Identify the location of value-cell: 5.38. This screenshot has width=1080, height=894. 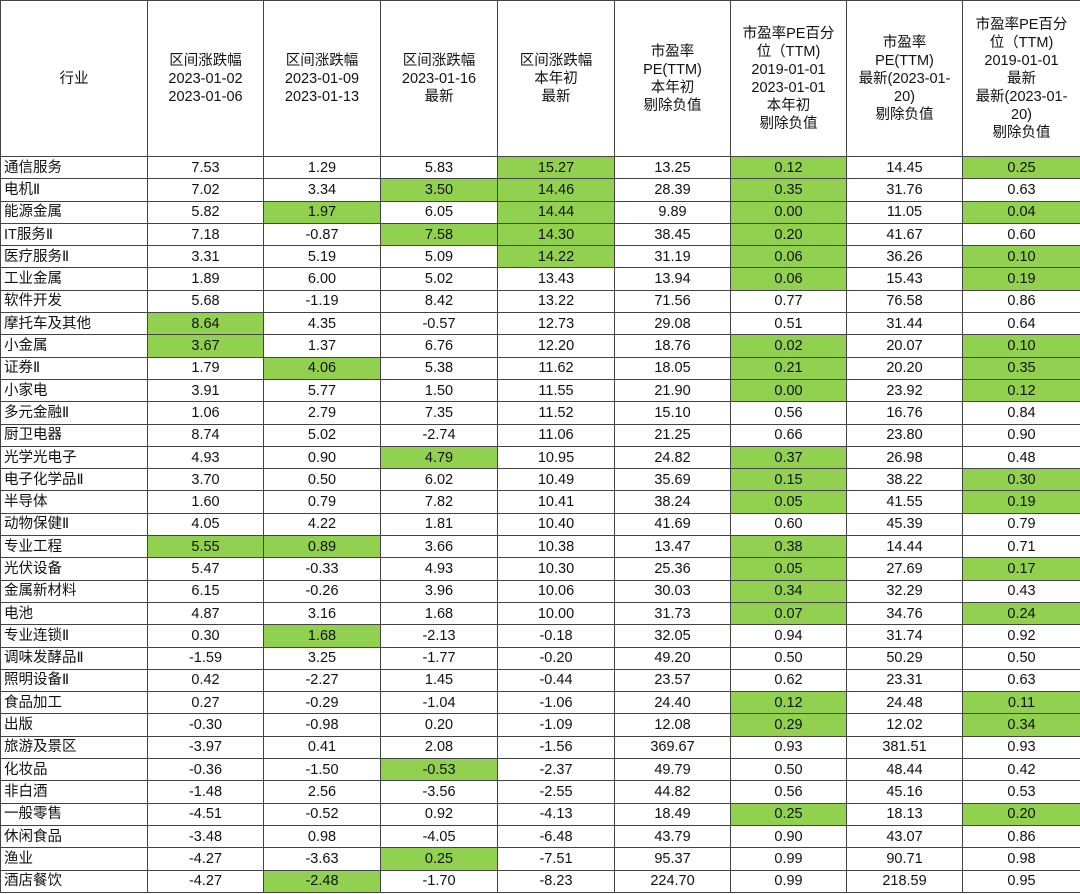
(439, 368).